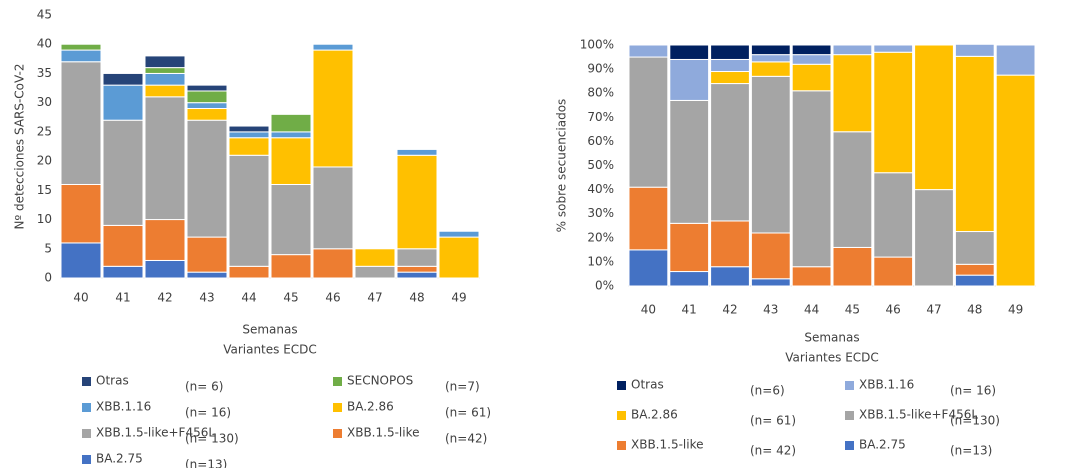 This screenshot has height=472, width=1073. What do you see at coordinates (44, 102) in the screenshot?
I see `y-tick-label: 30` at bounding box center [44, 102].